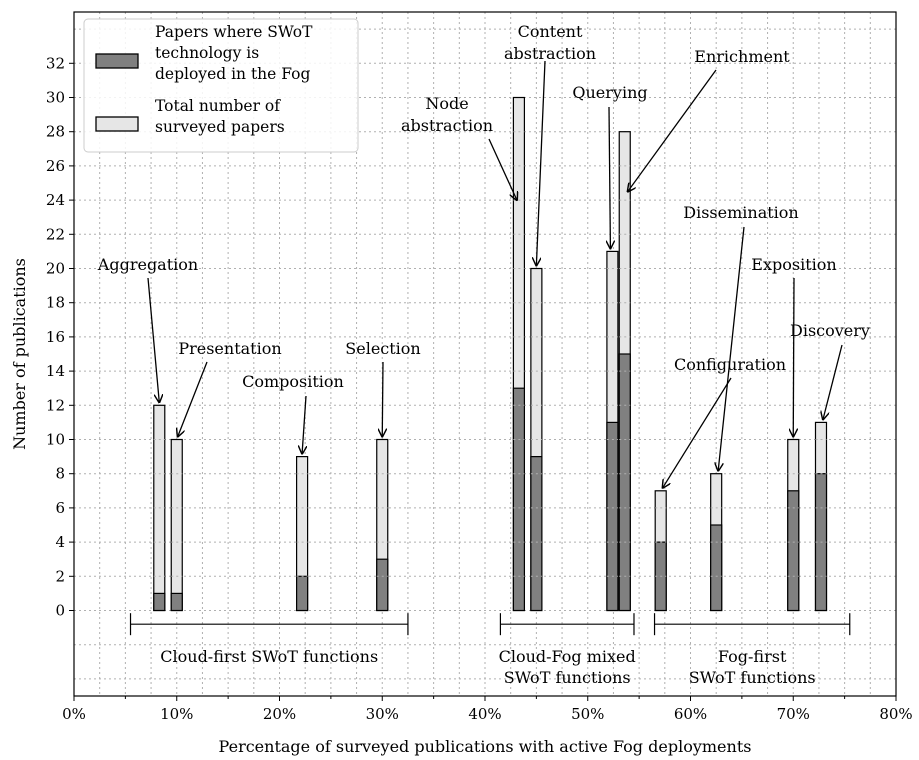 The width and height of the screenshot is (919, 760). What do you see at coordinates (587, 714) in the screenshot?
I see `x-tick-label: 50%` at bounding box center [587, 714].